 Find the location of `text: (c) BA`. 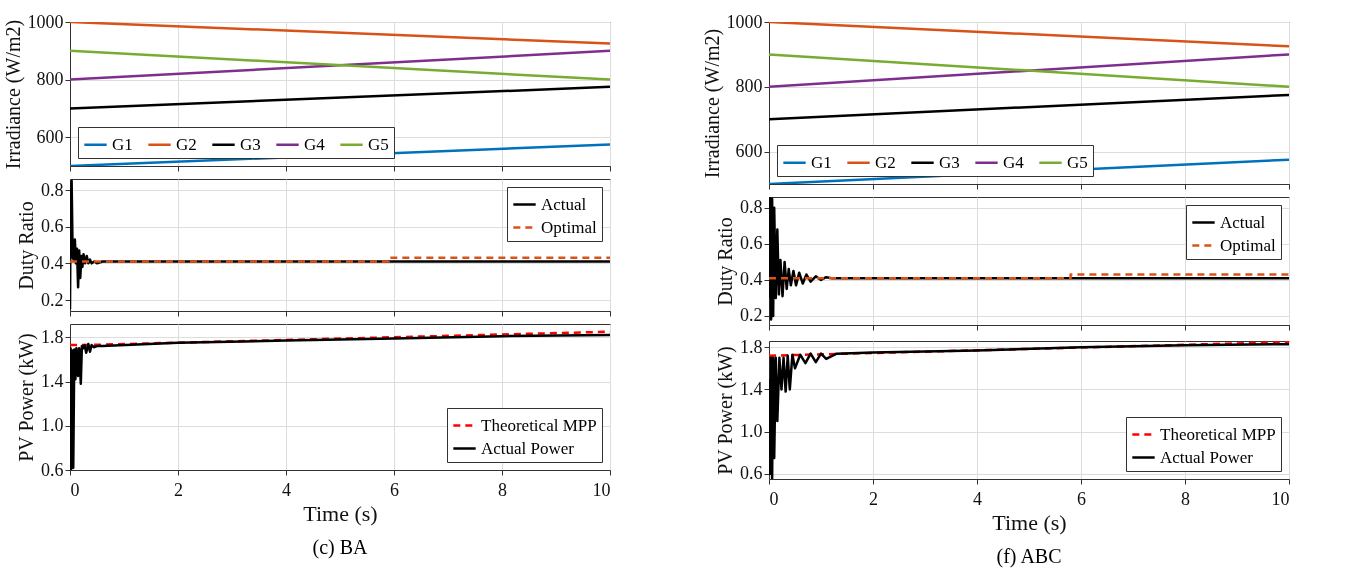

text: (c) BA is located at coordinates (340, 547).